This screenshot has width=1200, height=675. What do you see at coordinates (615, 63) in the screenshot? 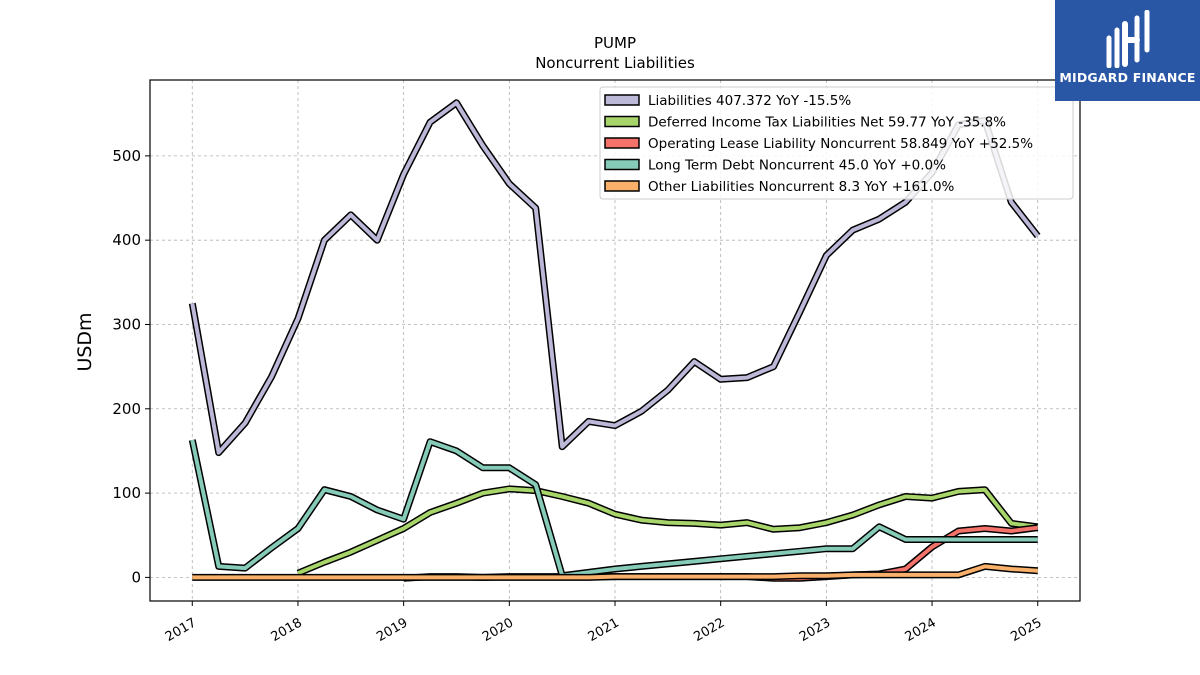
I see `chart-subtitle: Noncurrent Liabilities` at bounding box center [615, 63].